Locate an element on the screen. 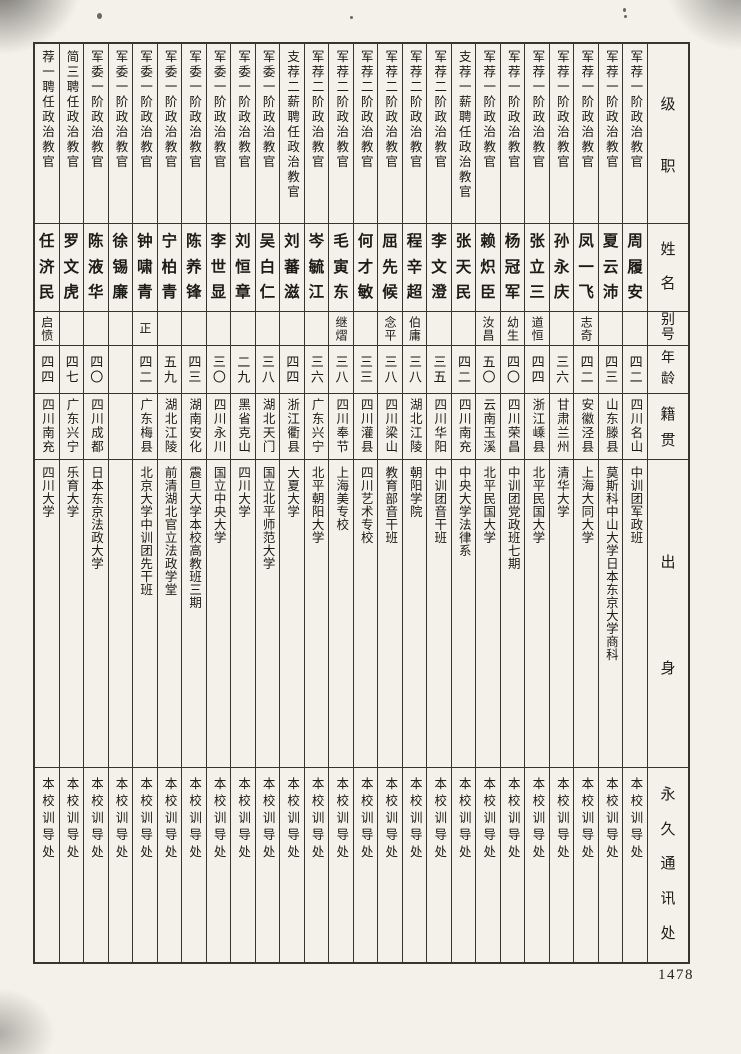  education-text: 北平民国大学 is located at coordinates (488, 505).